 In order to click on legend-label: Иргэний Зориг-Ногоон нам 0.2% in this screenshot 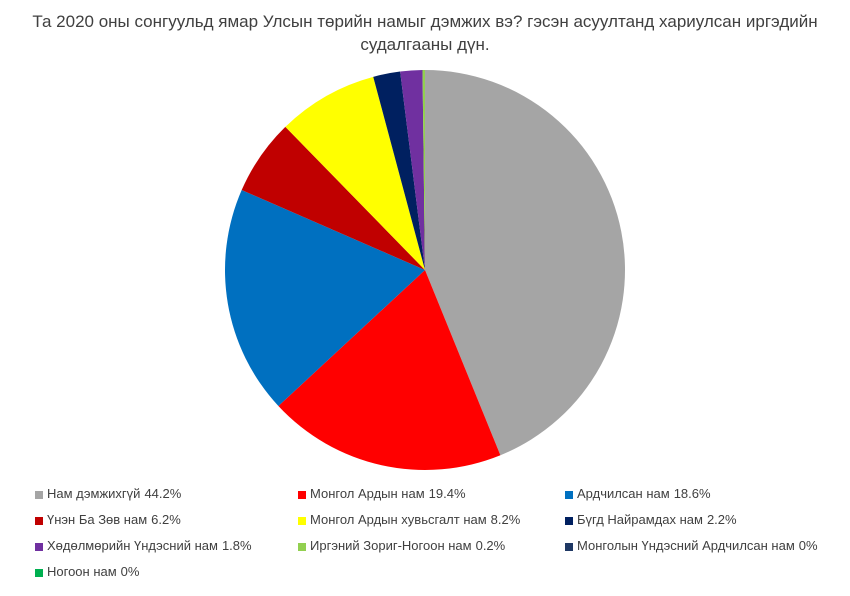, I will do `click(408, 545)`.